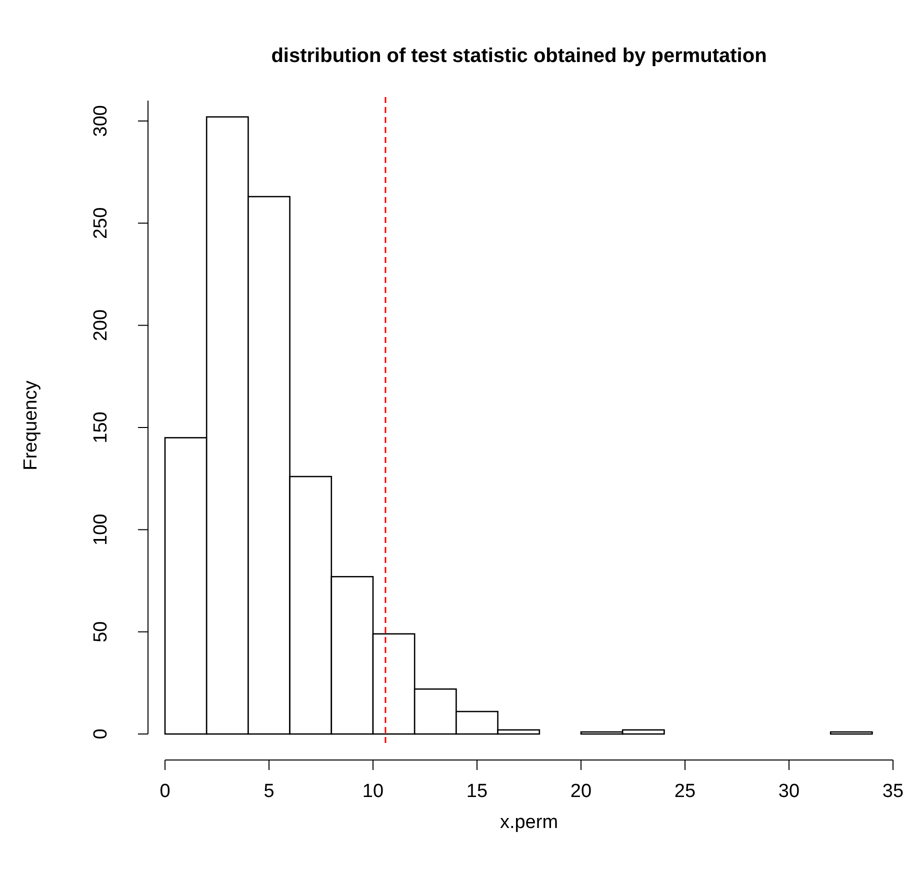 Image resolution: width=909 pixels, height=886 pixels. Describe the element at coordinates (101, 734) in the screenshot. I see `y-tick-label: 0` at that location.